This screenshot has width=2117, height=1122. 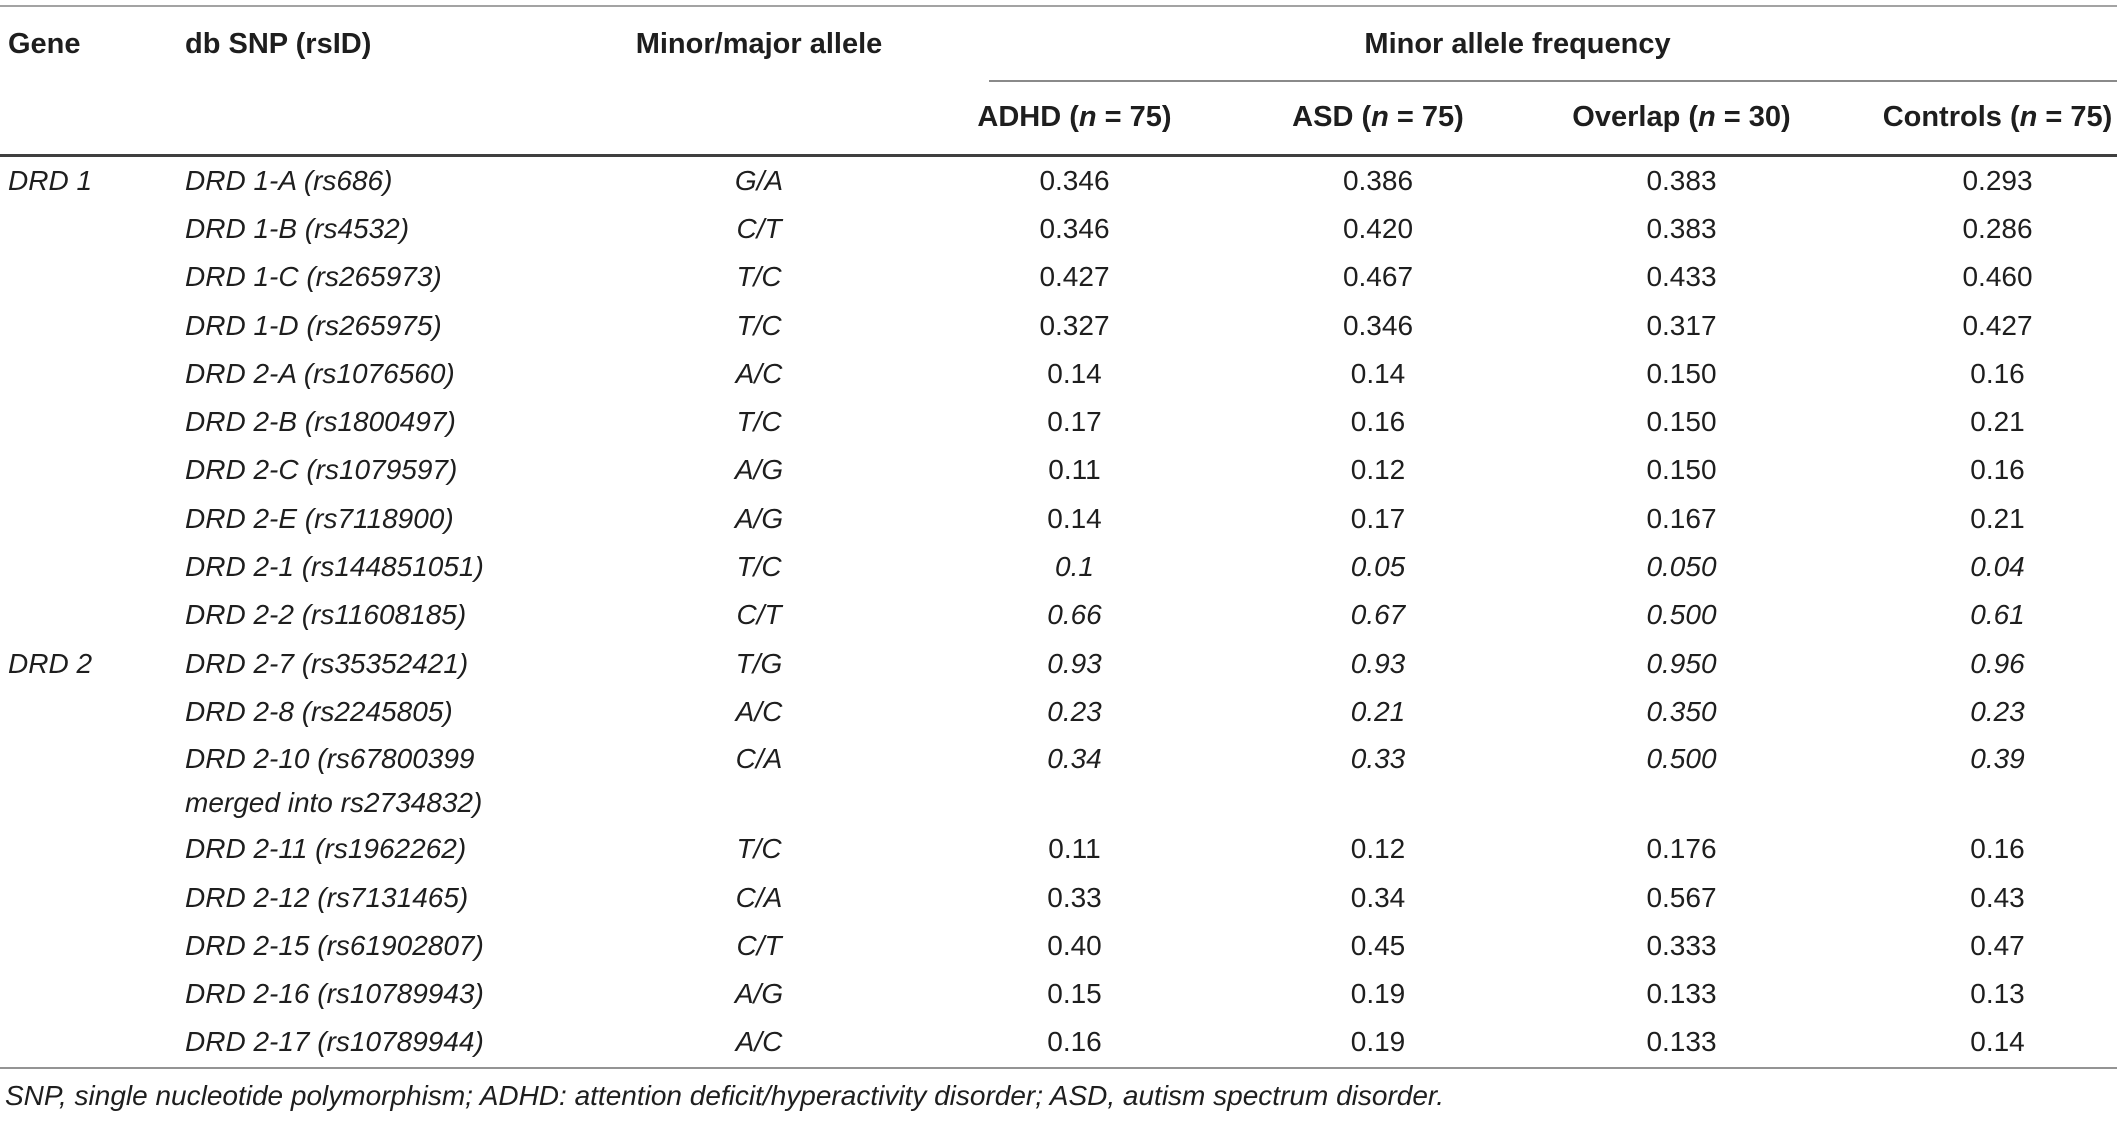 What do you see at coordinates (1378, 945) in the screenshot?
I see `asd-value-cell: 0.45` at bounding box center [1378, 945].